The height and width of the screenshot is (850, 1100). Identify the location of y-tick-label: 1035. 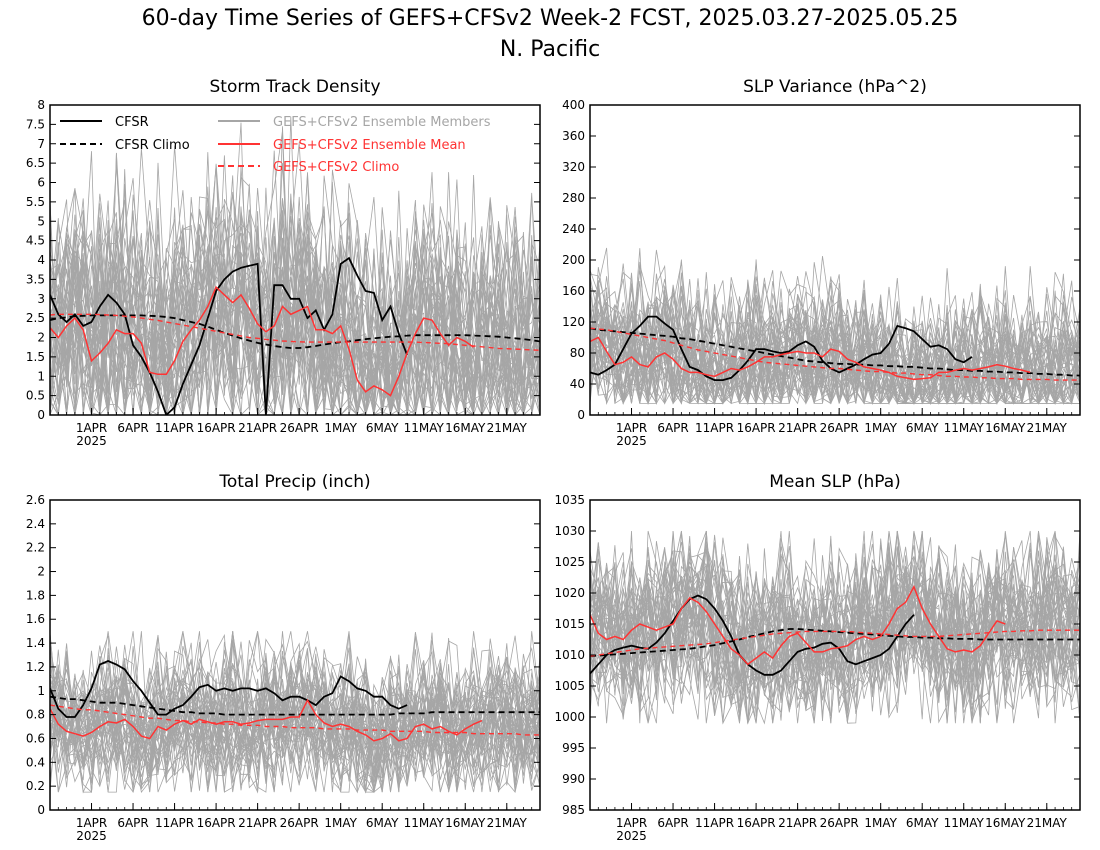
(569, 500).